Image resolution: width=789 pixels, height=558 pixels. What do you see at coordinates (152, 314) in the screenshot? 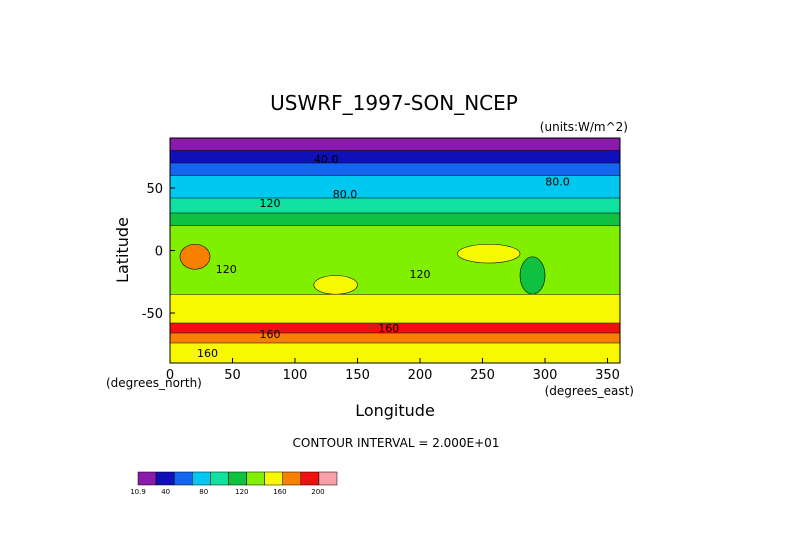
I see `y-tick-label: -50` at bounding box center [152, 314].